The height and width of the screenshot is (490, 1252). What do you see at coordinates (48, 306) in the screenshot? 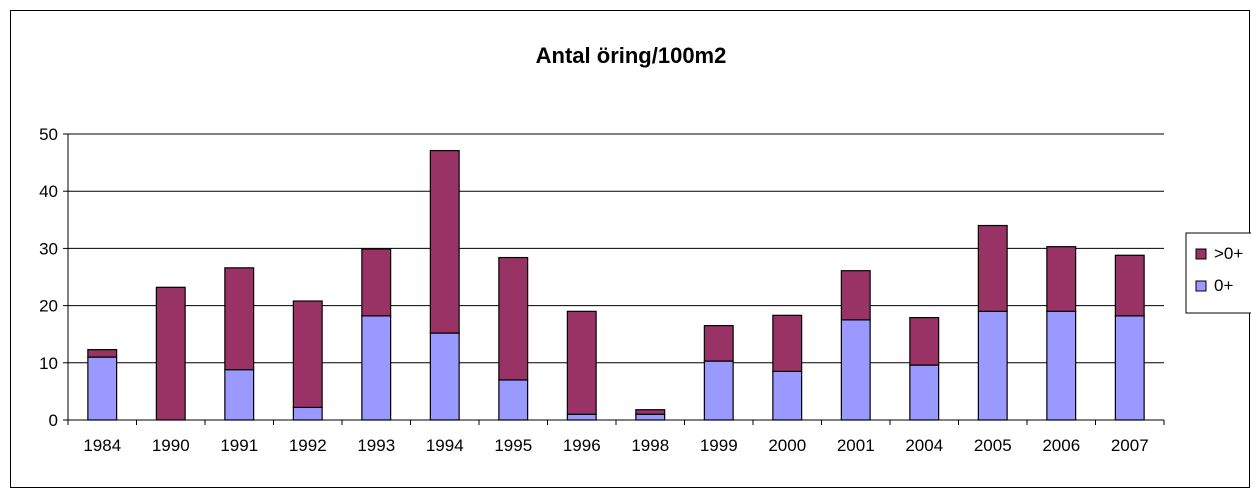
I see `y-tick-label: 20` at bounding box center [48, 306].